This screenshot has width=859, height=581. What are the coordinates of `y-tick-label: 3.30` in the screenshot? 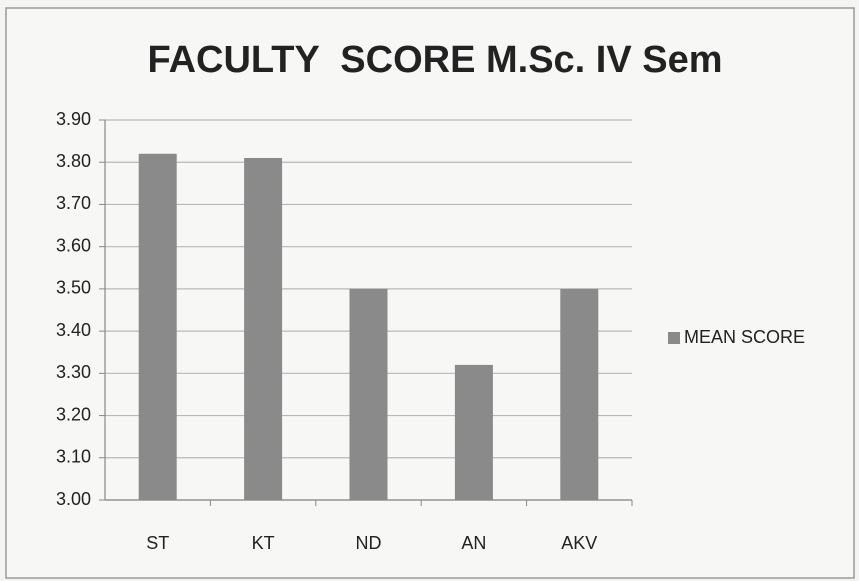 It's located at (73, 372).